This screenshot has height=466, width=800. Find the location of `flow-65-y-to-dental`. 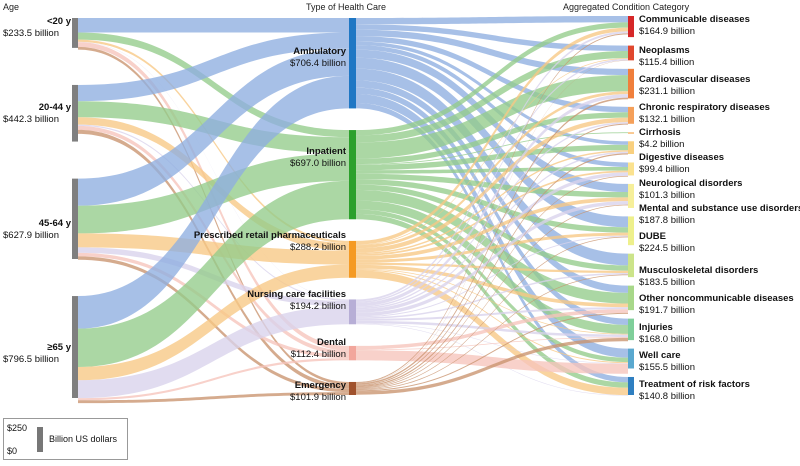

flow-65-y-to-dental is located at coordinates (213, 379).